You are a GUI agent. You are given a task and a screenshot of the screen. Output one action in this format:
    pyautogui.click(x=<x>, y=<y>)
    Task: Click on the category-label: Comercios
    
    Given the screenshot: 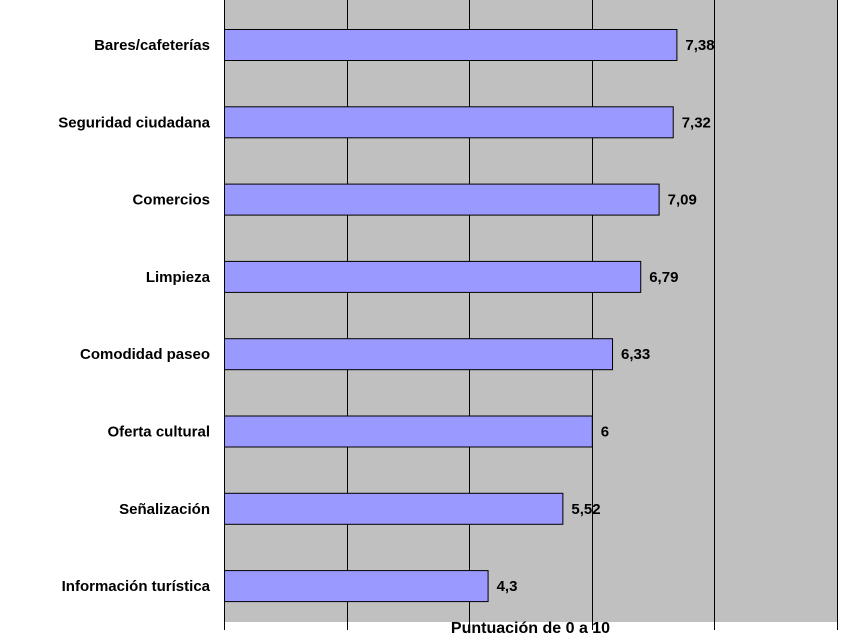 What is the action you would take?
    pyautogui.click(x=171, y=200)
    